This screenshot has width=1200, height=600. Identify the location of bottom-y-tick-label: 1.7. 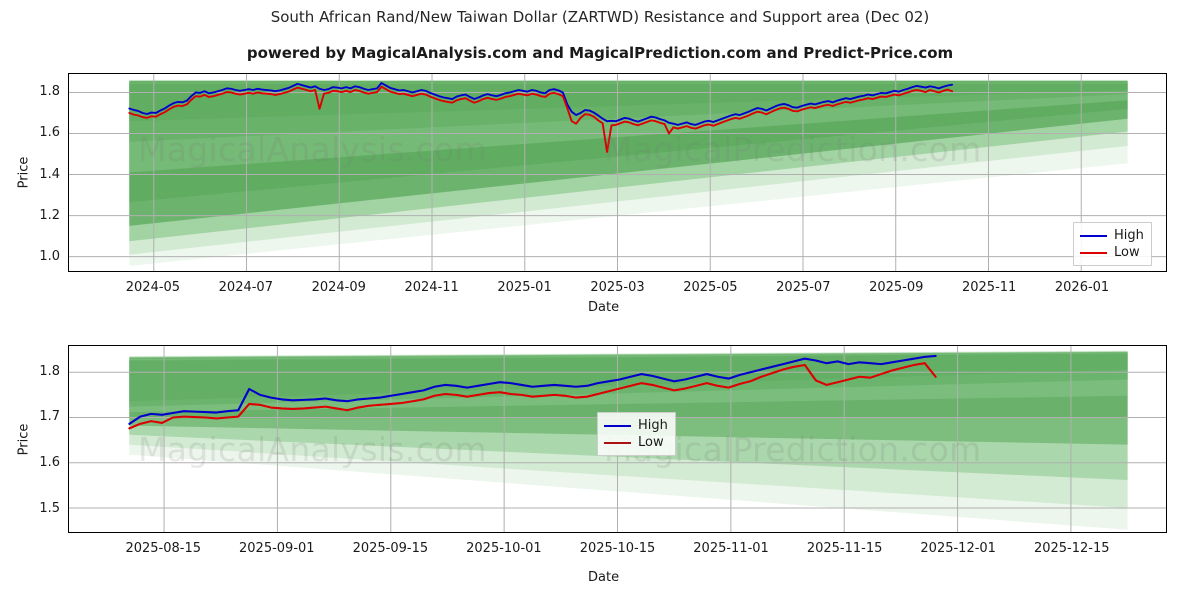
(49, 417).